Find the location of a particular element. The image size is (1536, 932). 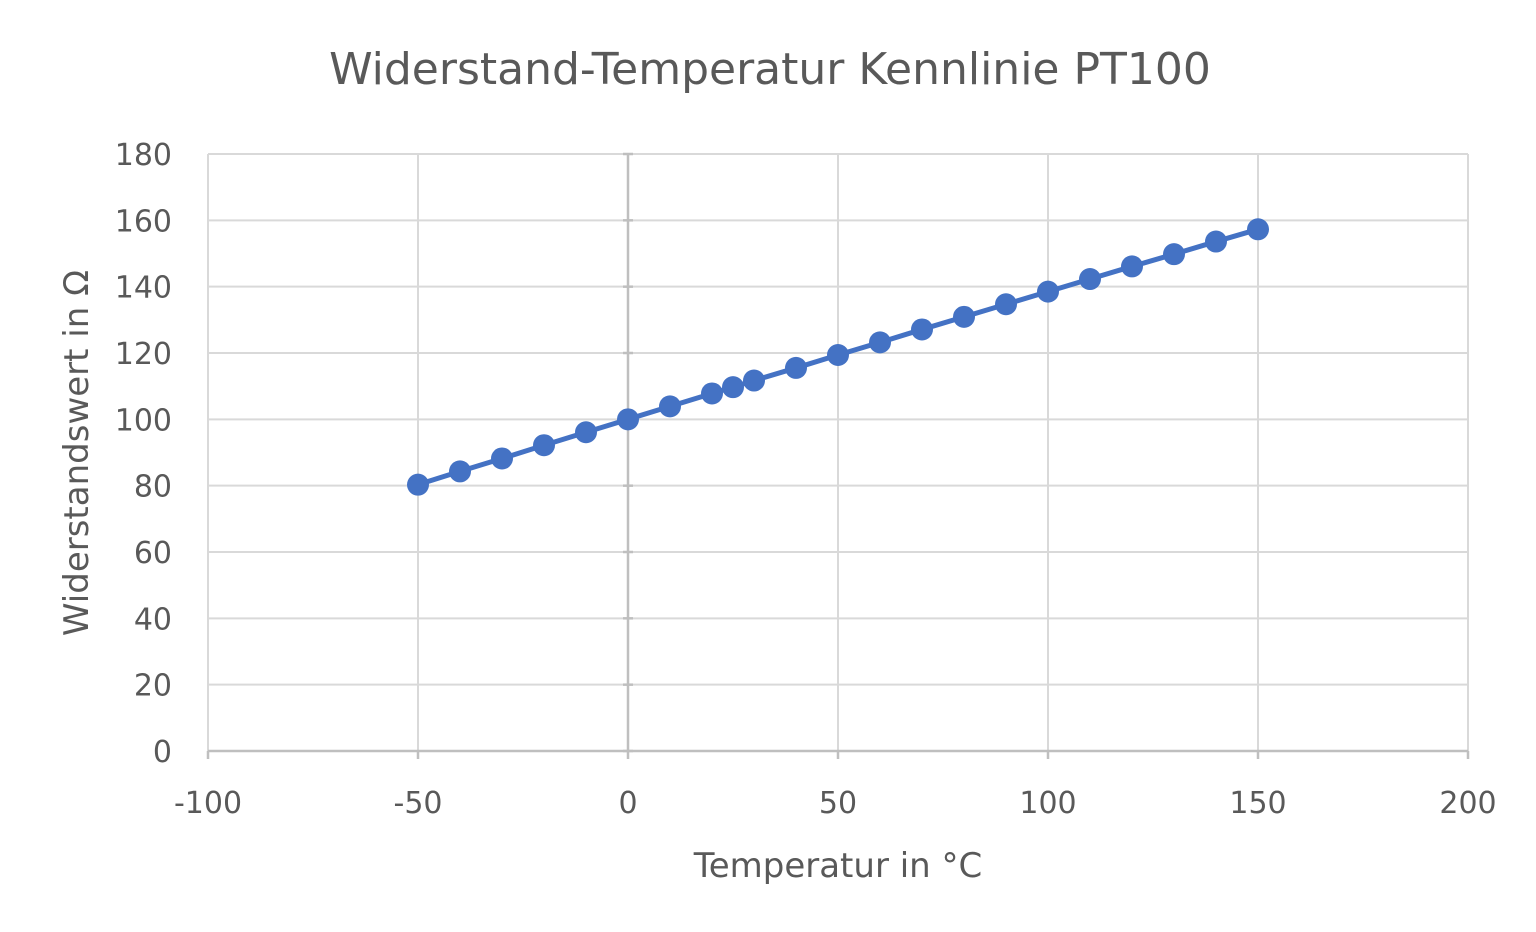

y-tick-label: 60 is located at coordinates (153, 553).